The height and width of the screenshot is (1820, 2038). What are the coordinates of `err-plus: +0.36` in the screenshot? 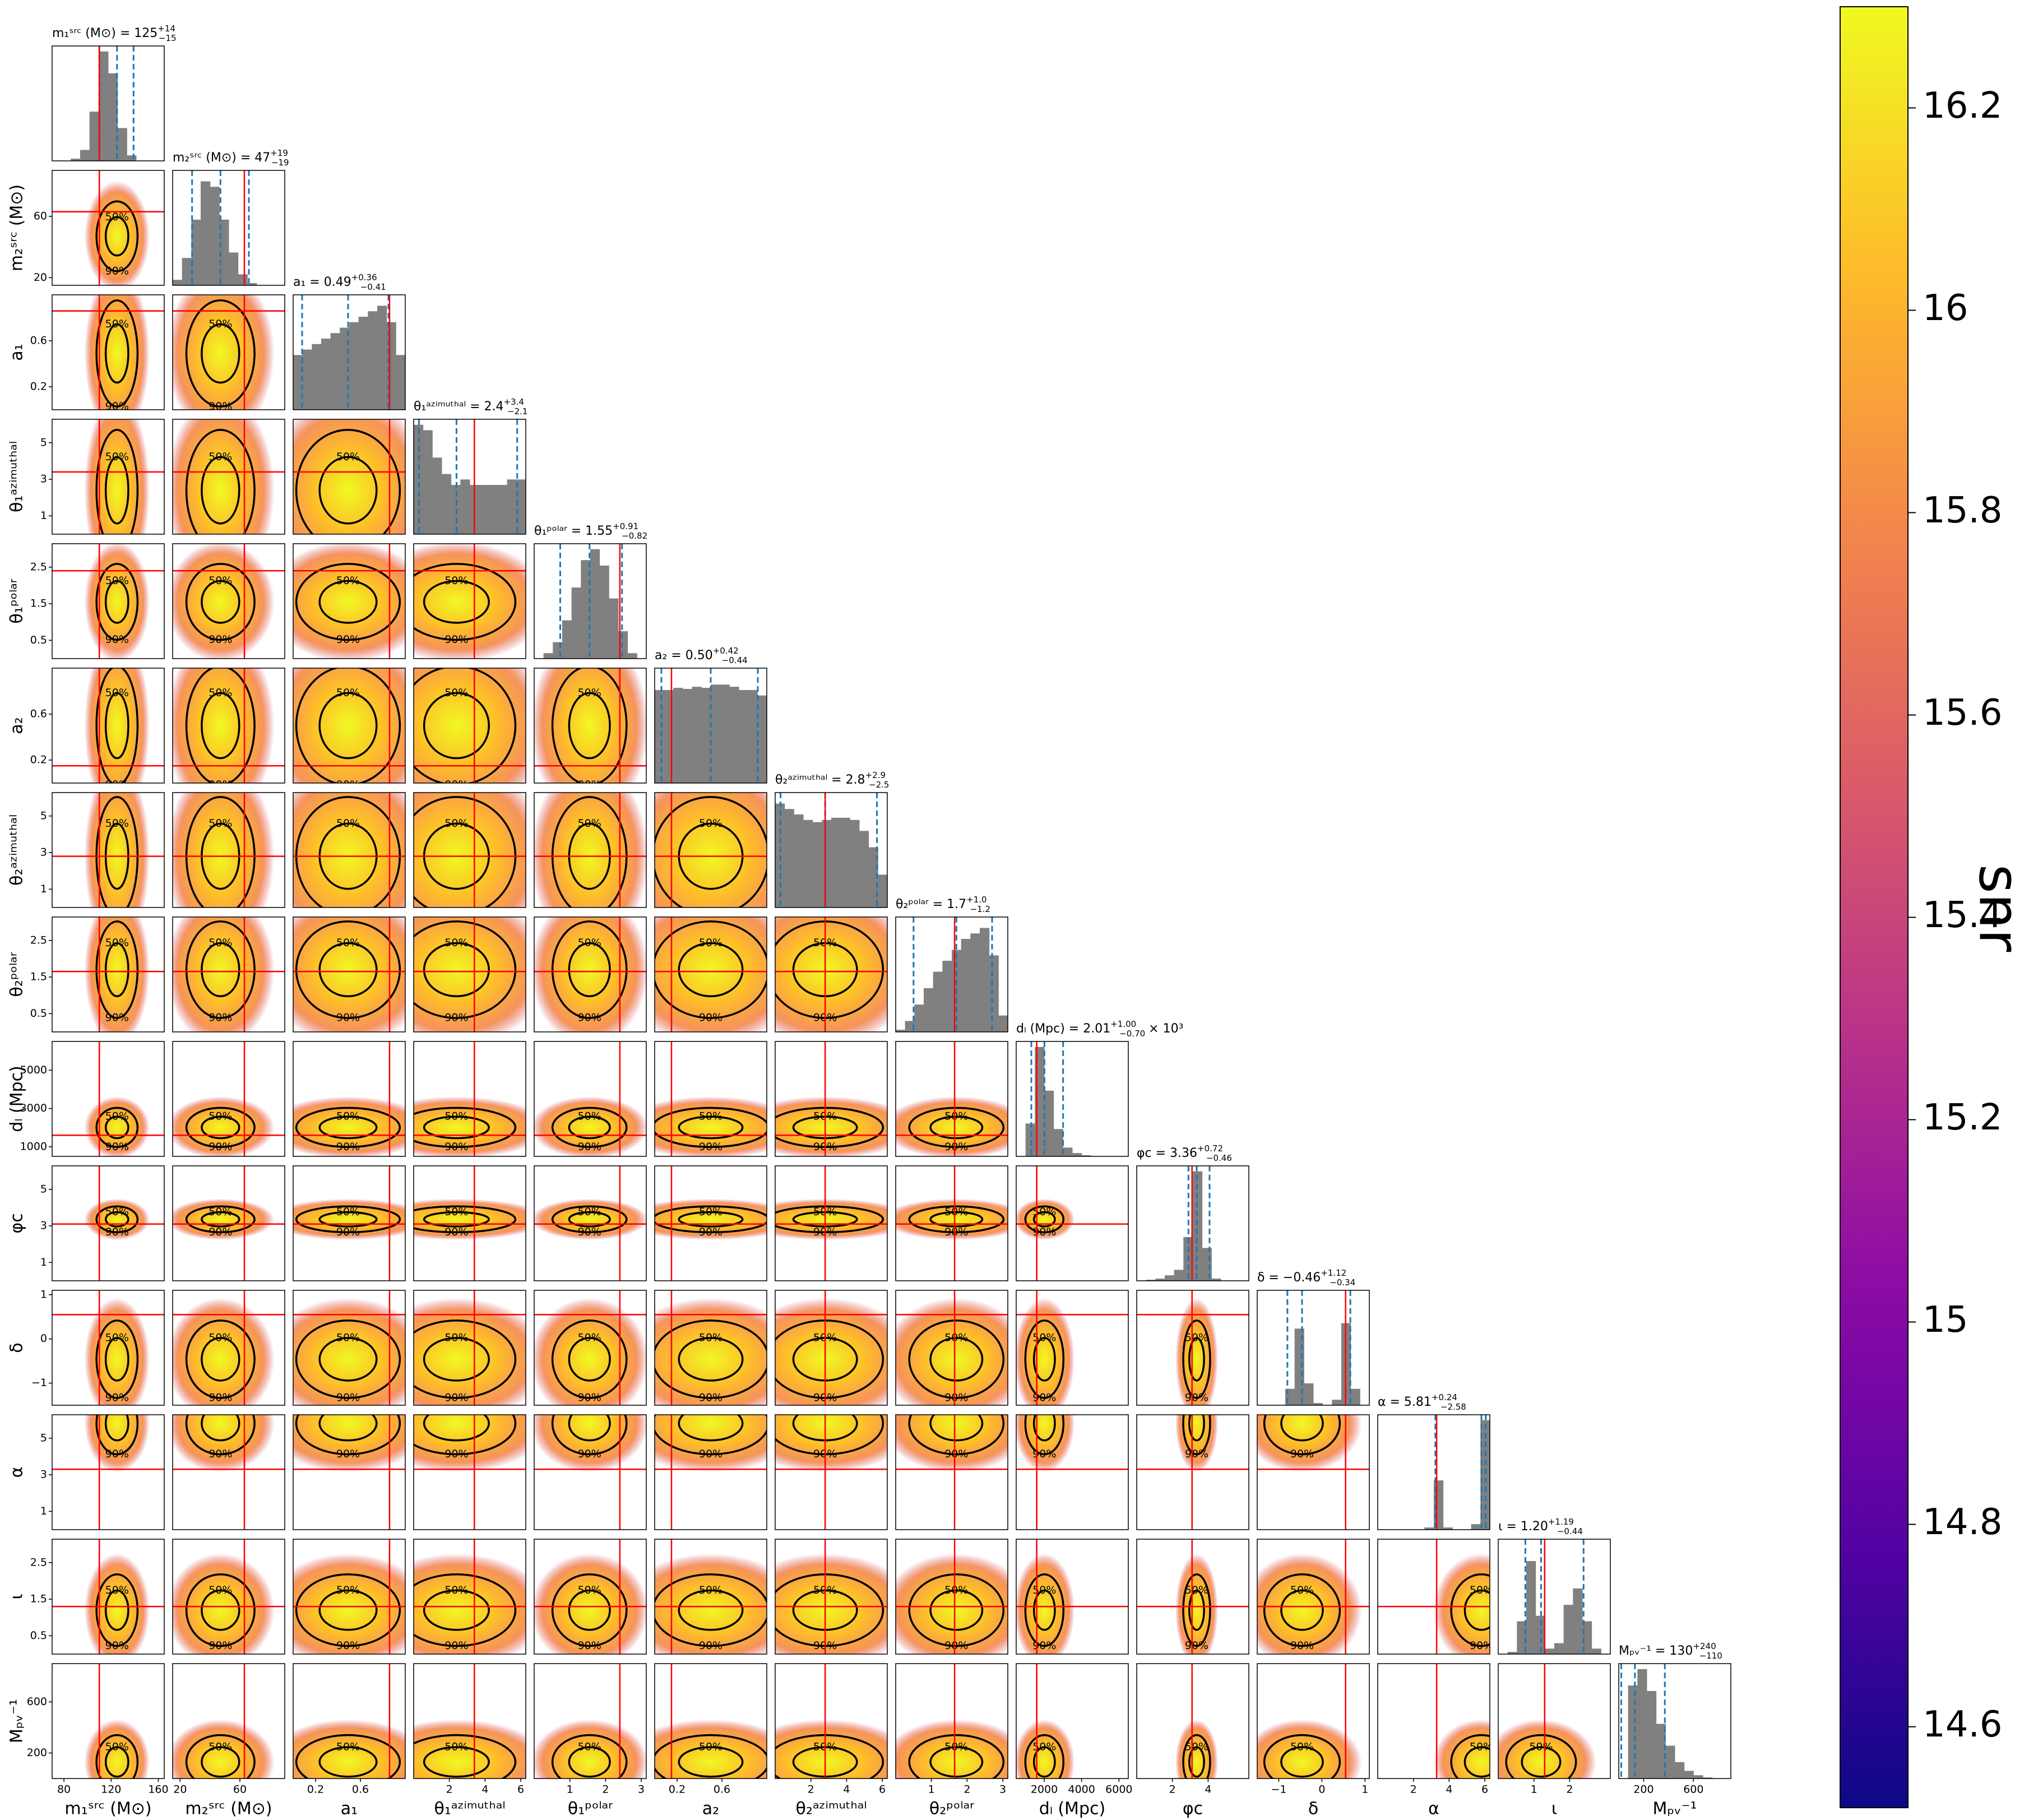 It's located at (364, 278).